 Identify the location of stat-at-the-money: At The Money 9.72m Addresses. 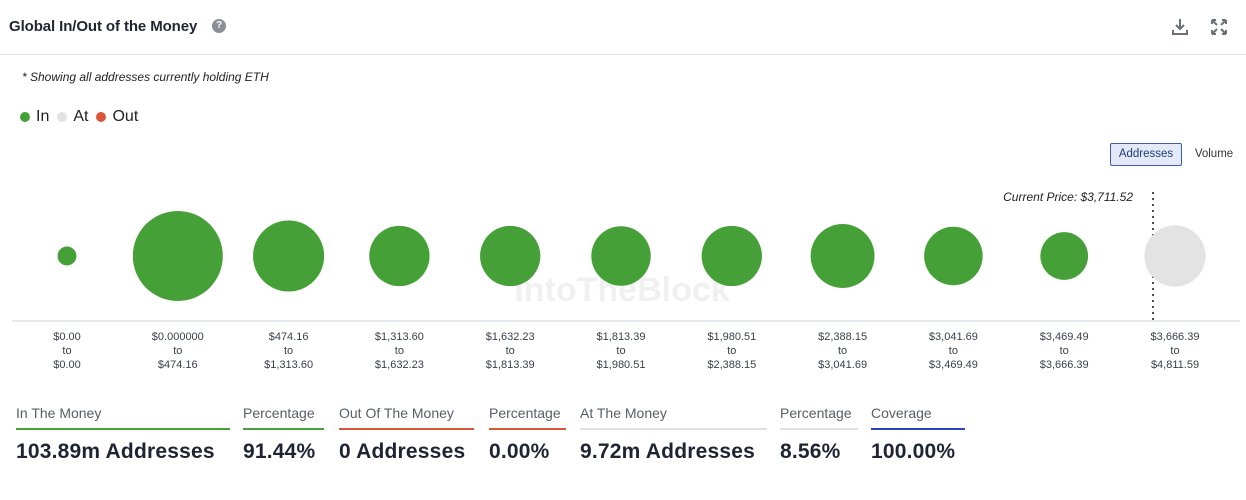
(673, 434).